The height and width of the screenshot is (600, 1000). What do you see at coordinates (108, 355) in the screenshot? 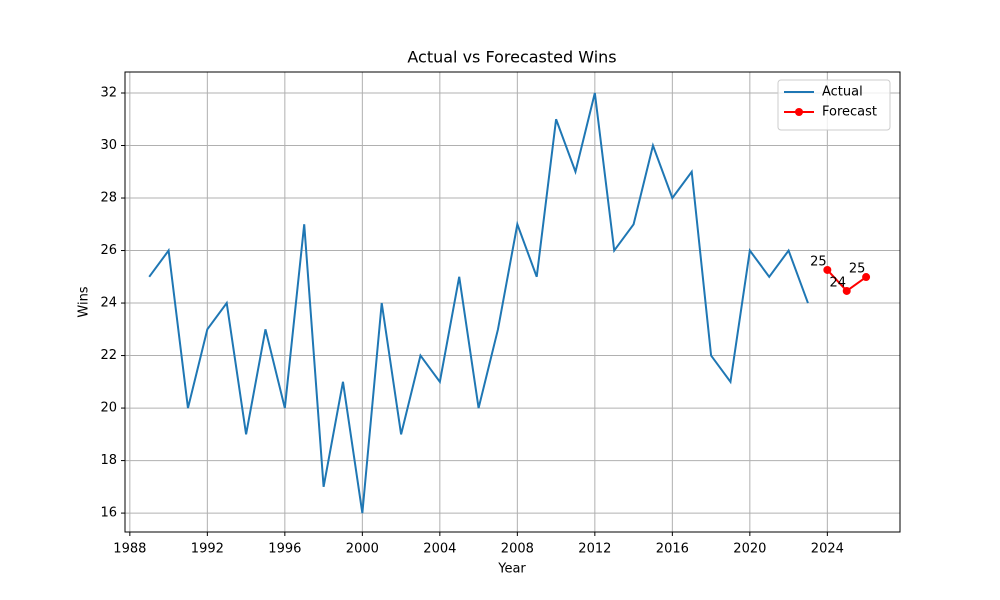
I see `y-tick-label: 22` at bounding box center [108, 355].